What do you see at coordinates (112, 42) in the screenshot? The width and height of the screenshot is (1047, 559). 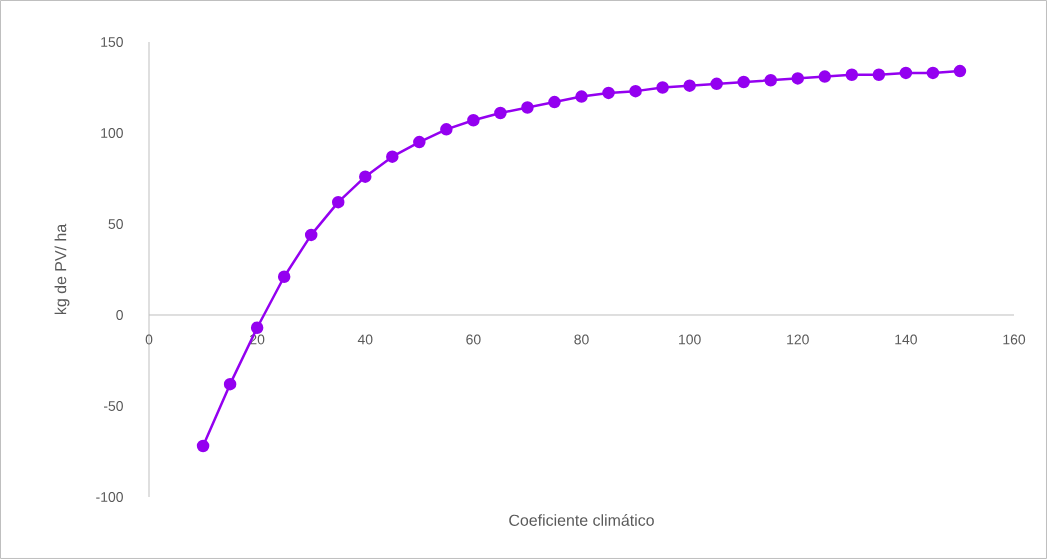 I see `y-tick-label: 150` at bounding box center [112, 42].